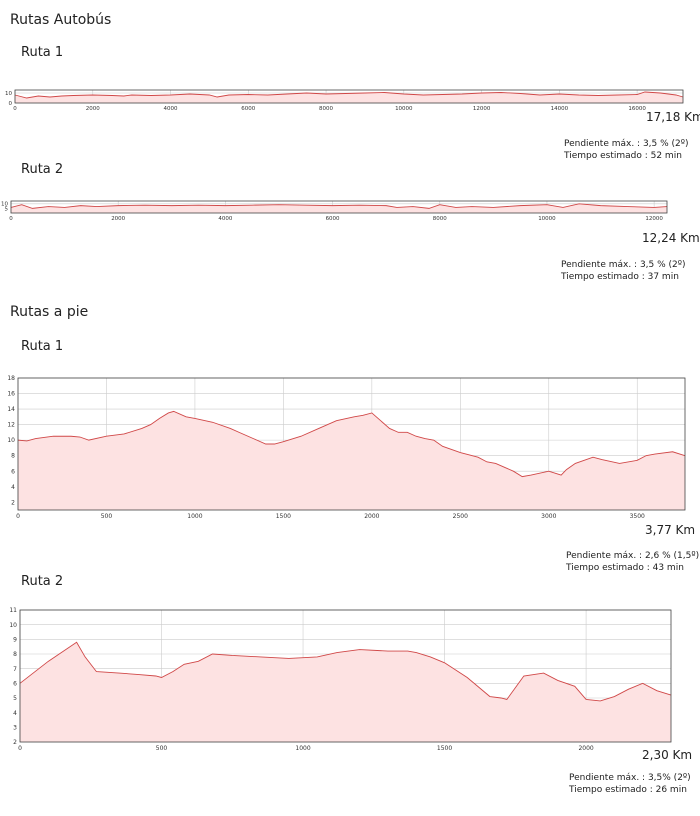 The image size is (700, 816). What do you see at coordinates (225, 219) in the screenshot?
I see `x-tick-label-bus2-2: 4000` at bounding box center [225, 219].